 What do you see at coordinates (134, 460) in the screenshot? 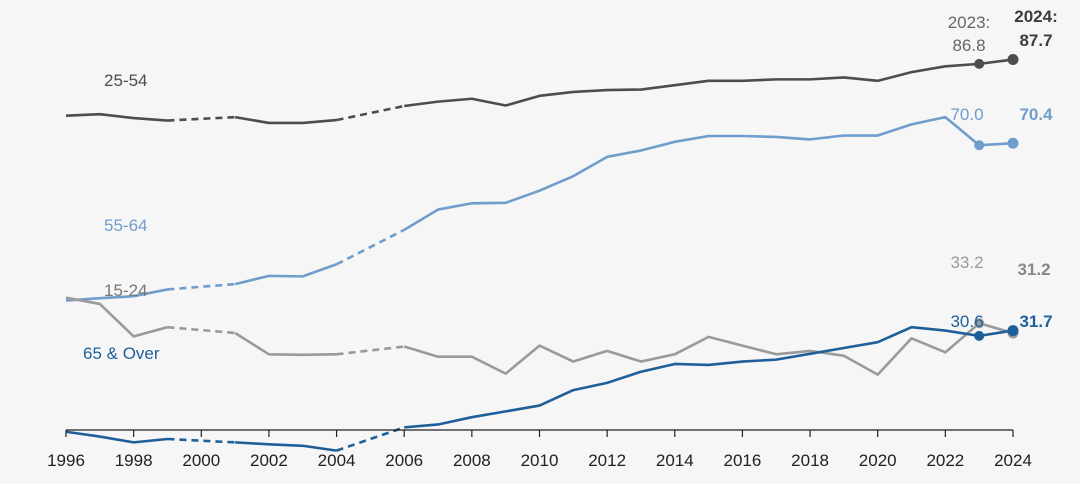
I see `x-tick-label-1998: 1998` at bounding box center [134, 460].